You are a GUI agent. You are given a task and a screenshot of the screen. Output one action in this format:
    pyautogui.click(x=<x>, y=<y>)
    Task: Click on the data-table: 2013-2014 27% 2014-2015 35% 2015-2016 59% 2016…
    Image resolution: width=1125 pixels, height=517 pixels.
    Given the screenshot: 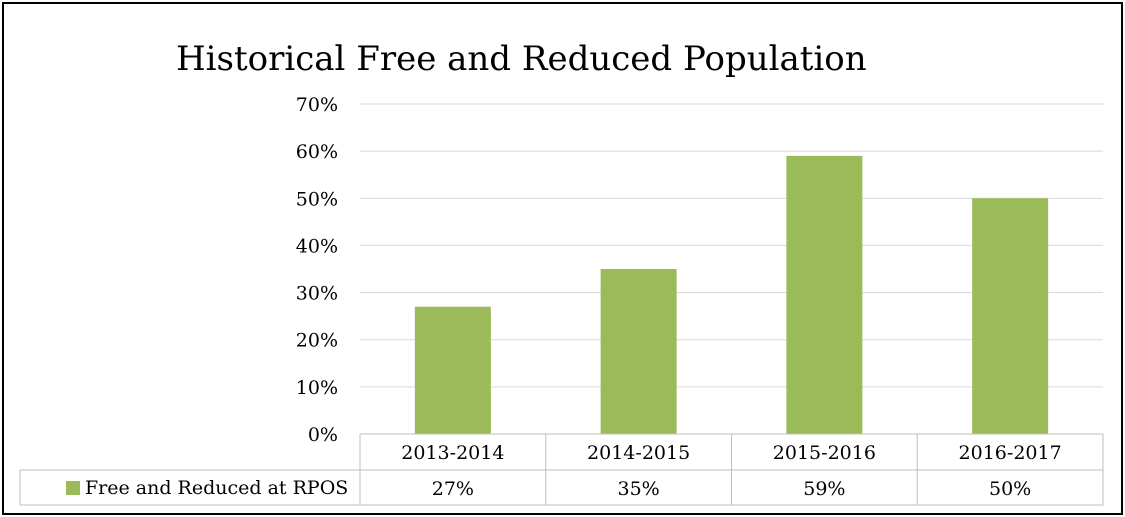 What is the action you would take?
    pyautogui.click(x=561, y=469)
    